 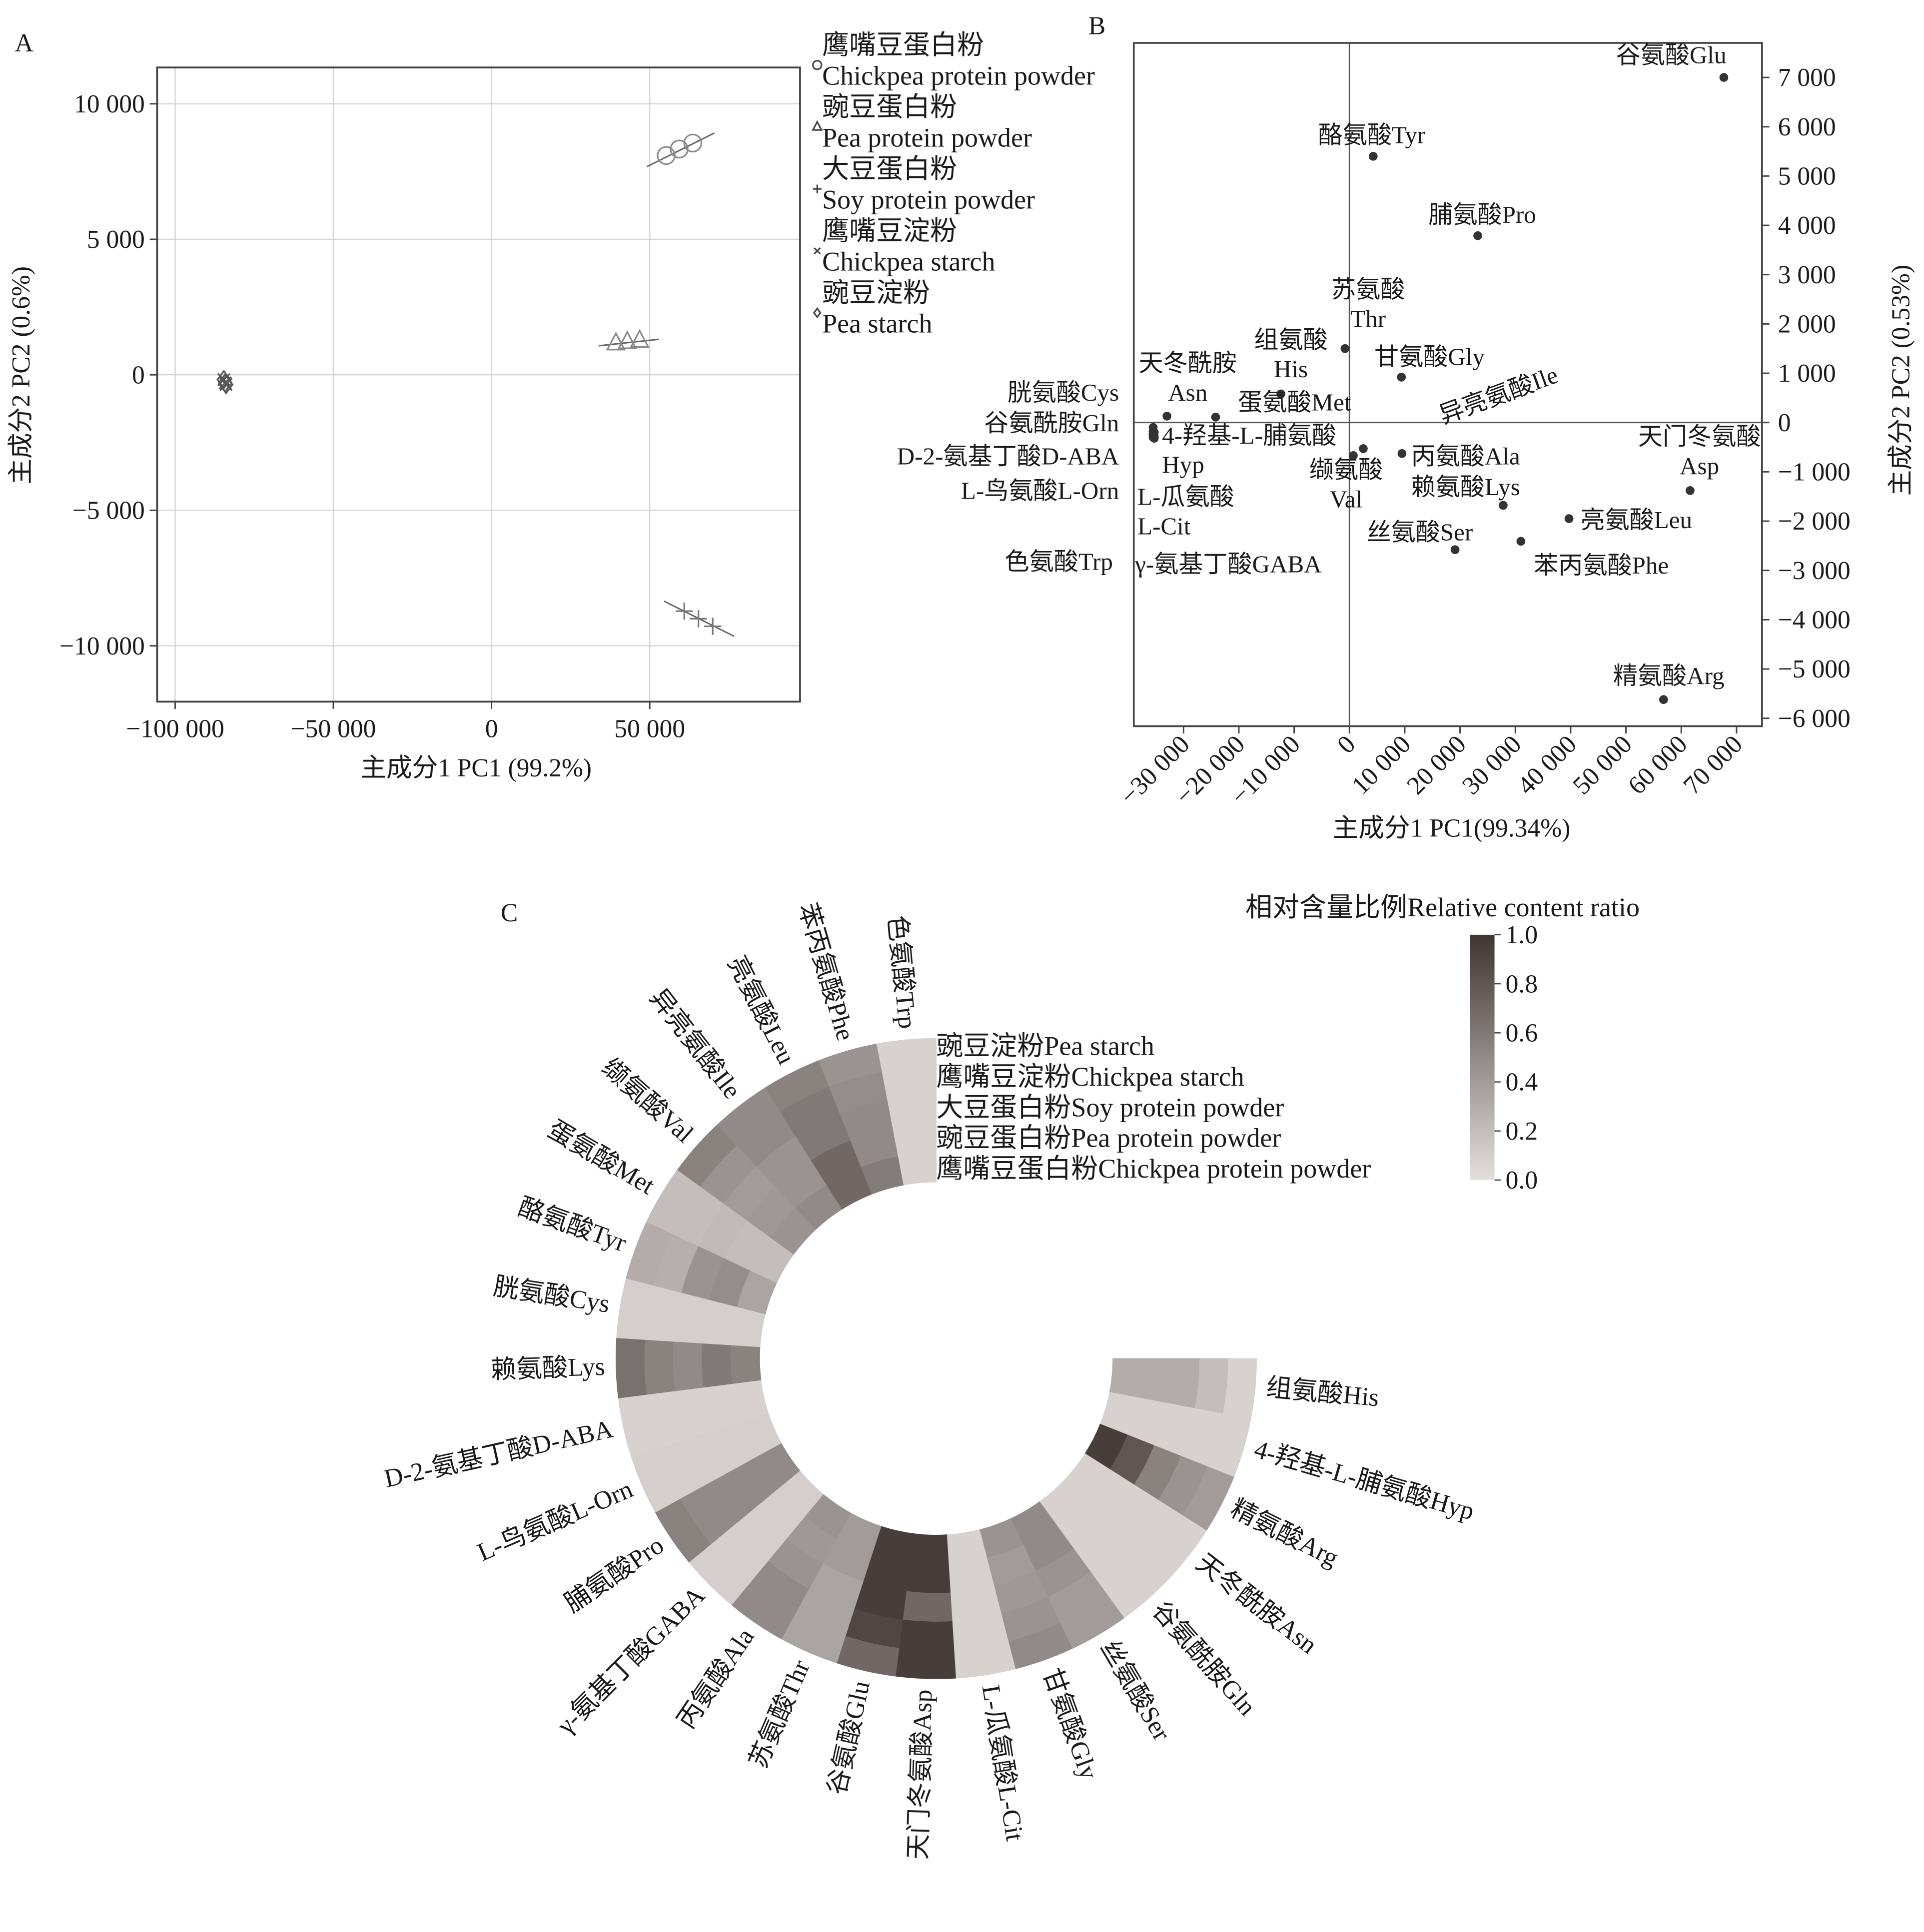 What do you see at coordinates (1322, 1392) in the screenshot?
I see `c-amino-acid-label: 组氨酸His` at bounding box center [1322, 1392].